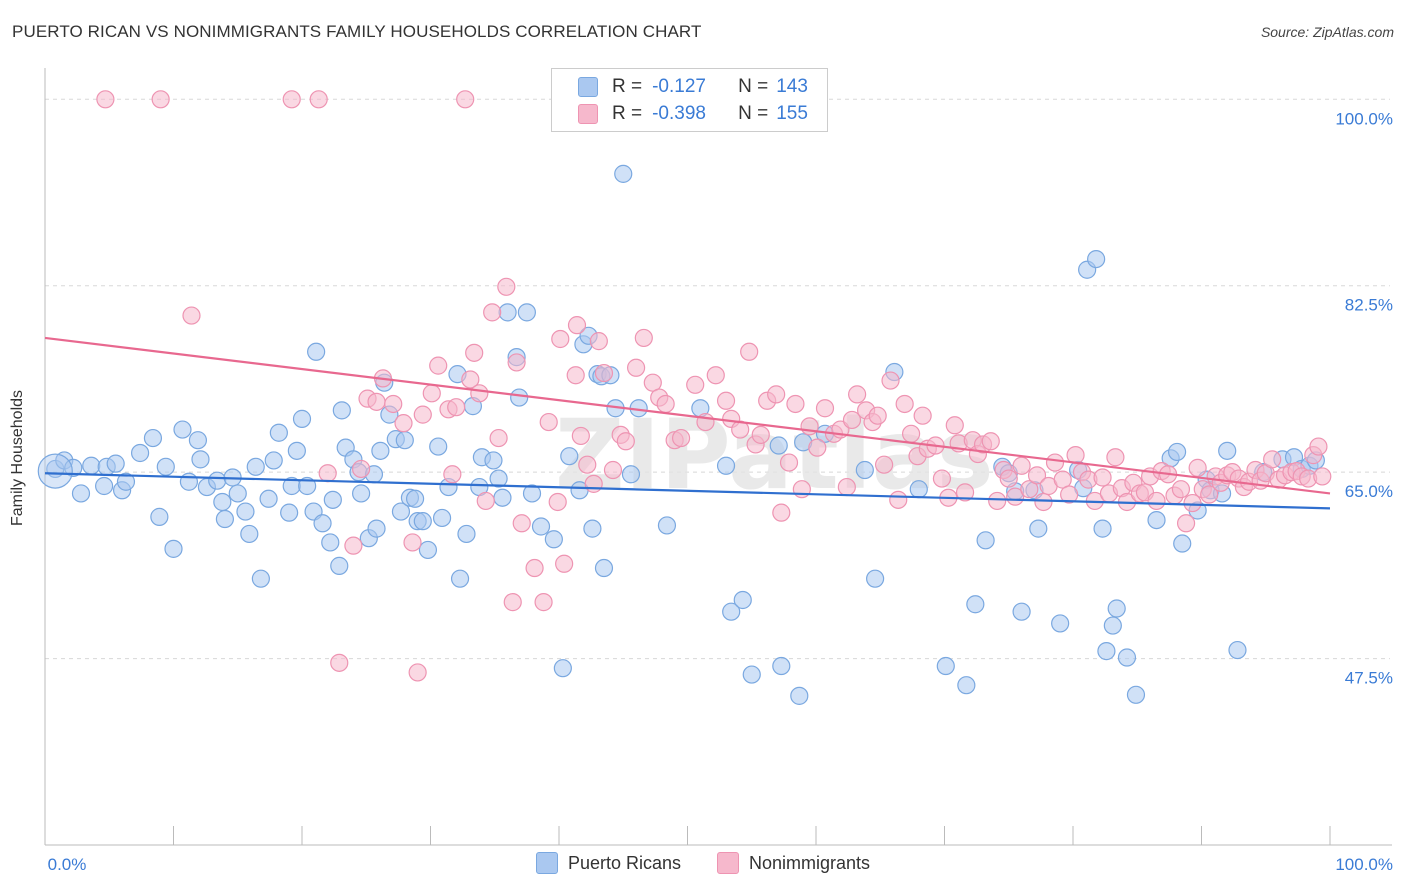 The width and height of the screenshot is (1406, 892). I want to click on legend-item-puerto-ricans: Puerto Ricans, so click(608, 863).